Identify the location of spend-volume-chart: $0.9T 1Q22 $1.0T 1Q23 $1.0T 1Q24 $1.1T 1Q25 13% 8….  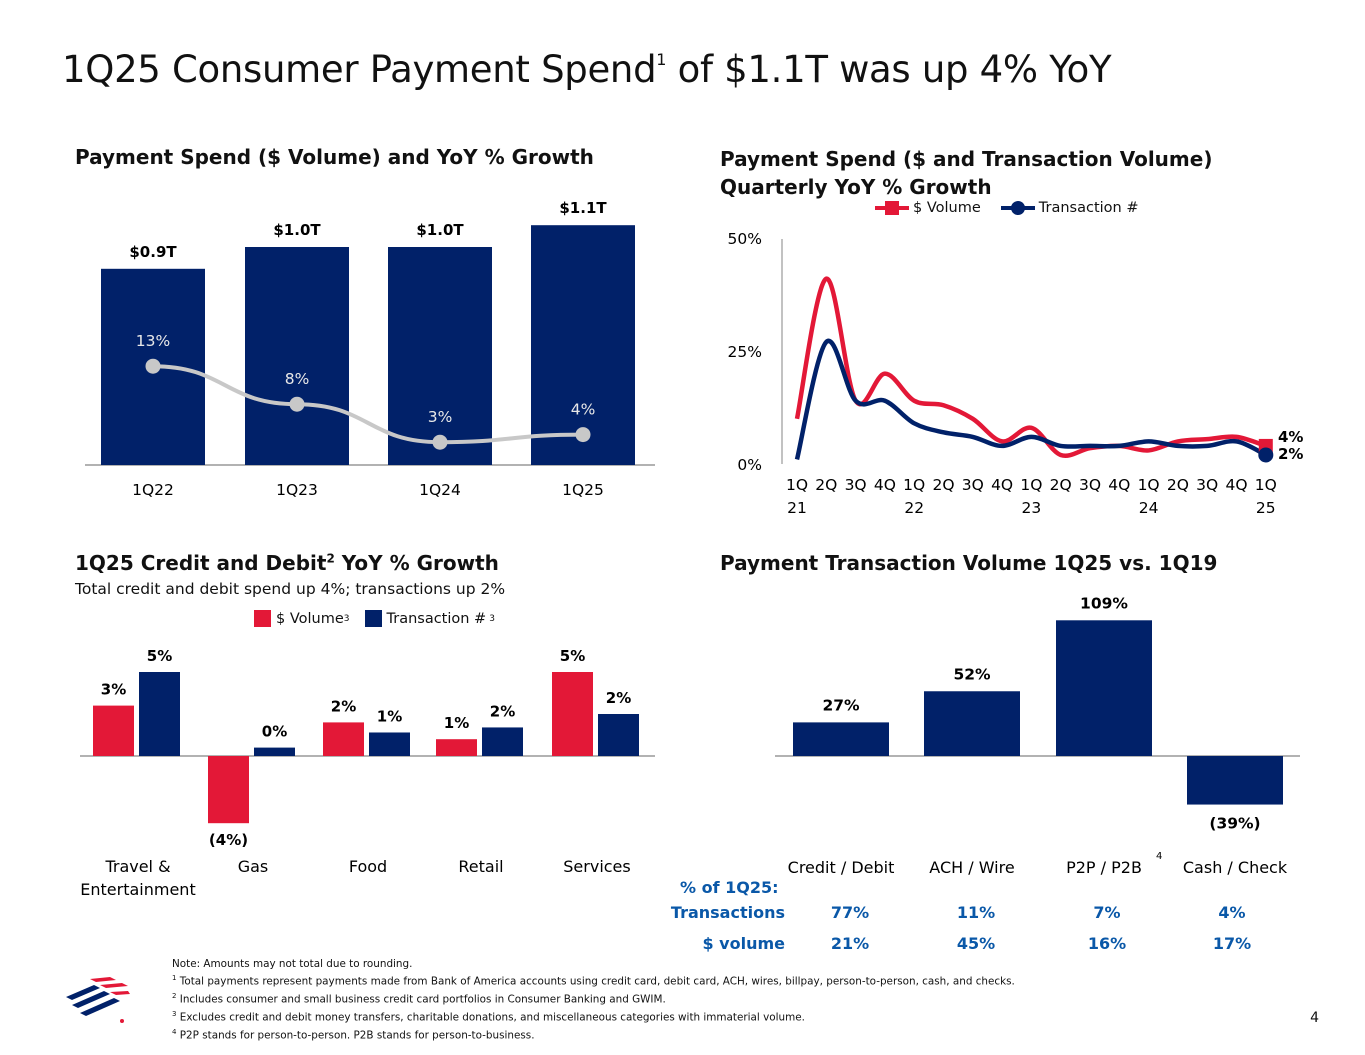
(370, 349).